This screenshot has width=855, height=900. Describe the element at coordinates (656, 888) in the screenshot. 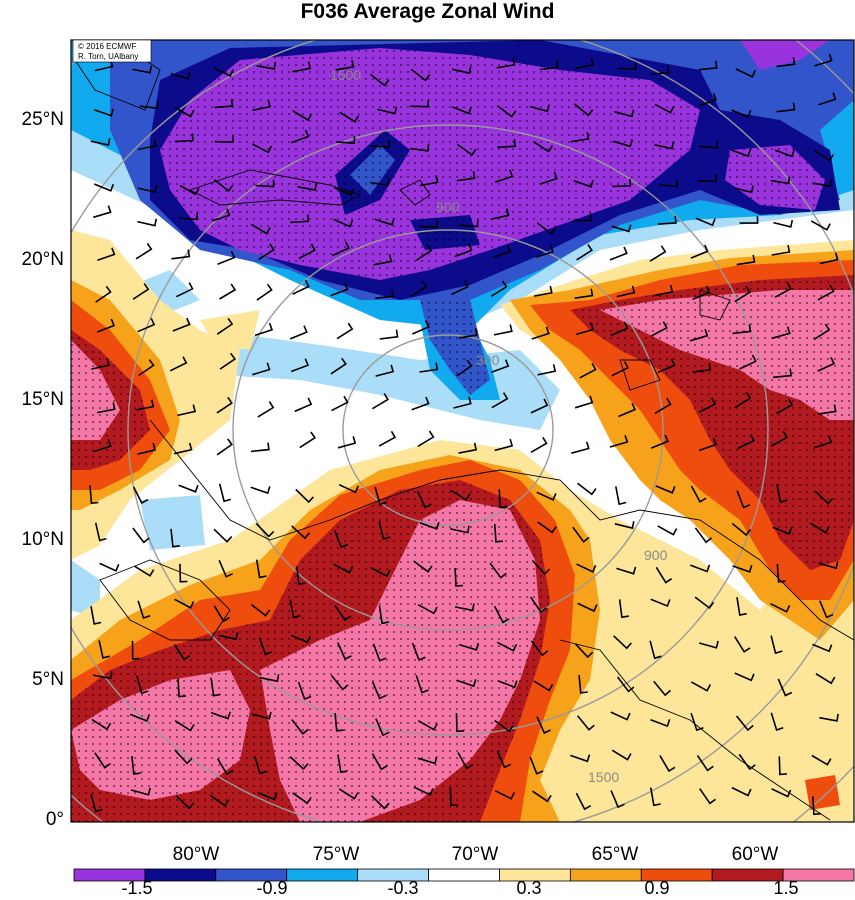

I see `colorbar-label: 0.9` at that location.